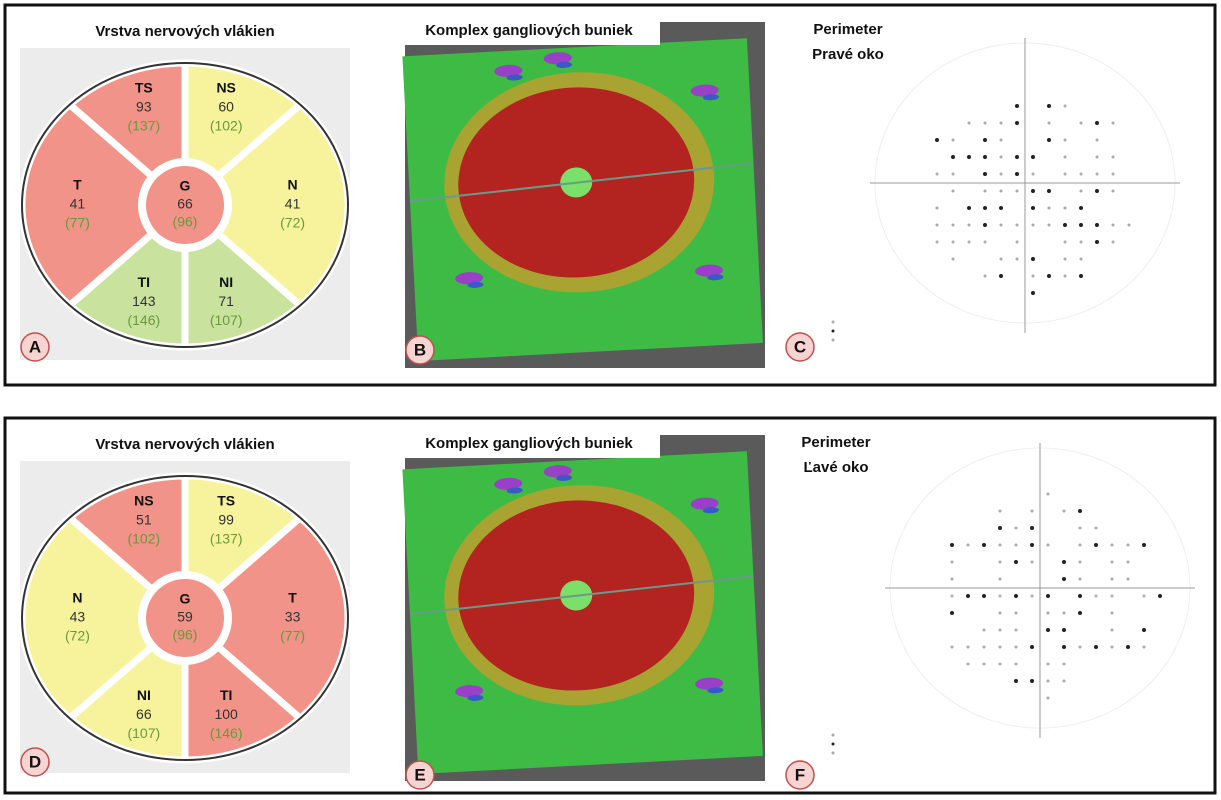  What do you see at coordinates (833, 753) in the screenshot?
I see `legend-marker` at bounding box center [833, 753].